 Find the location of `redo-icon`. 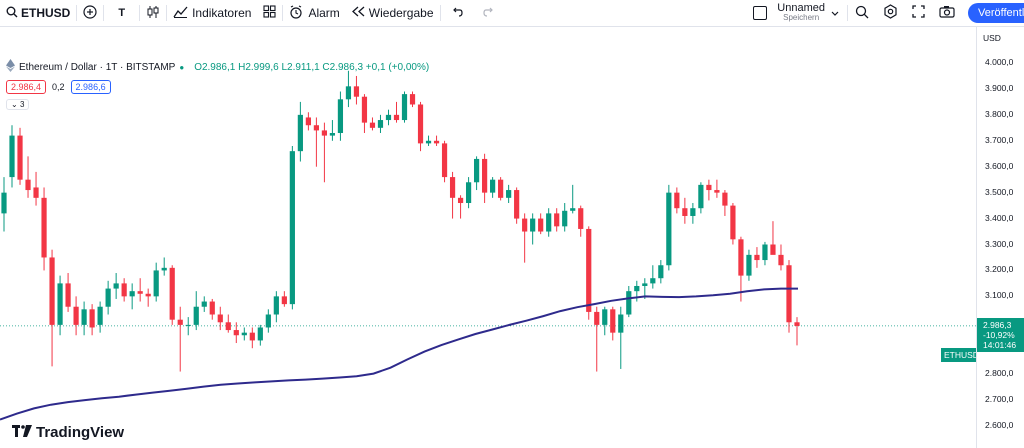

redo-icon is located at coordinates (488, 13).